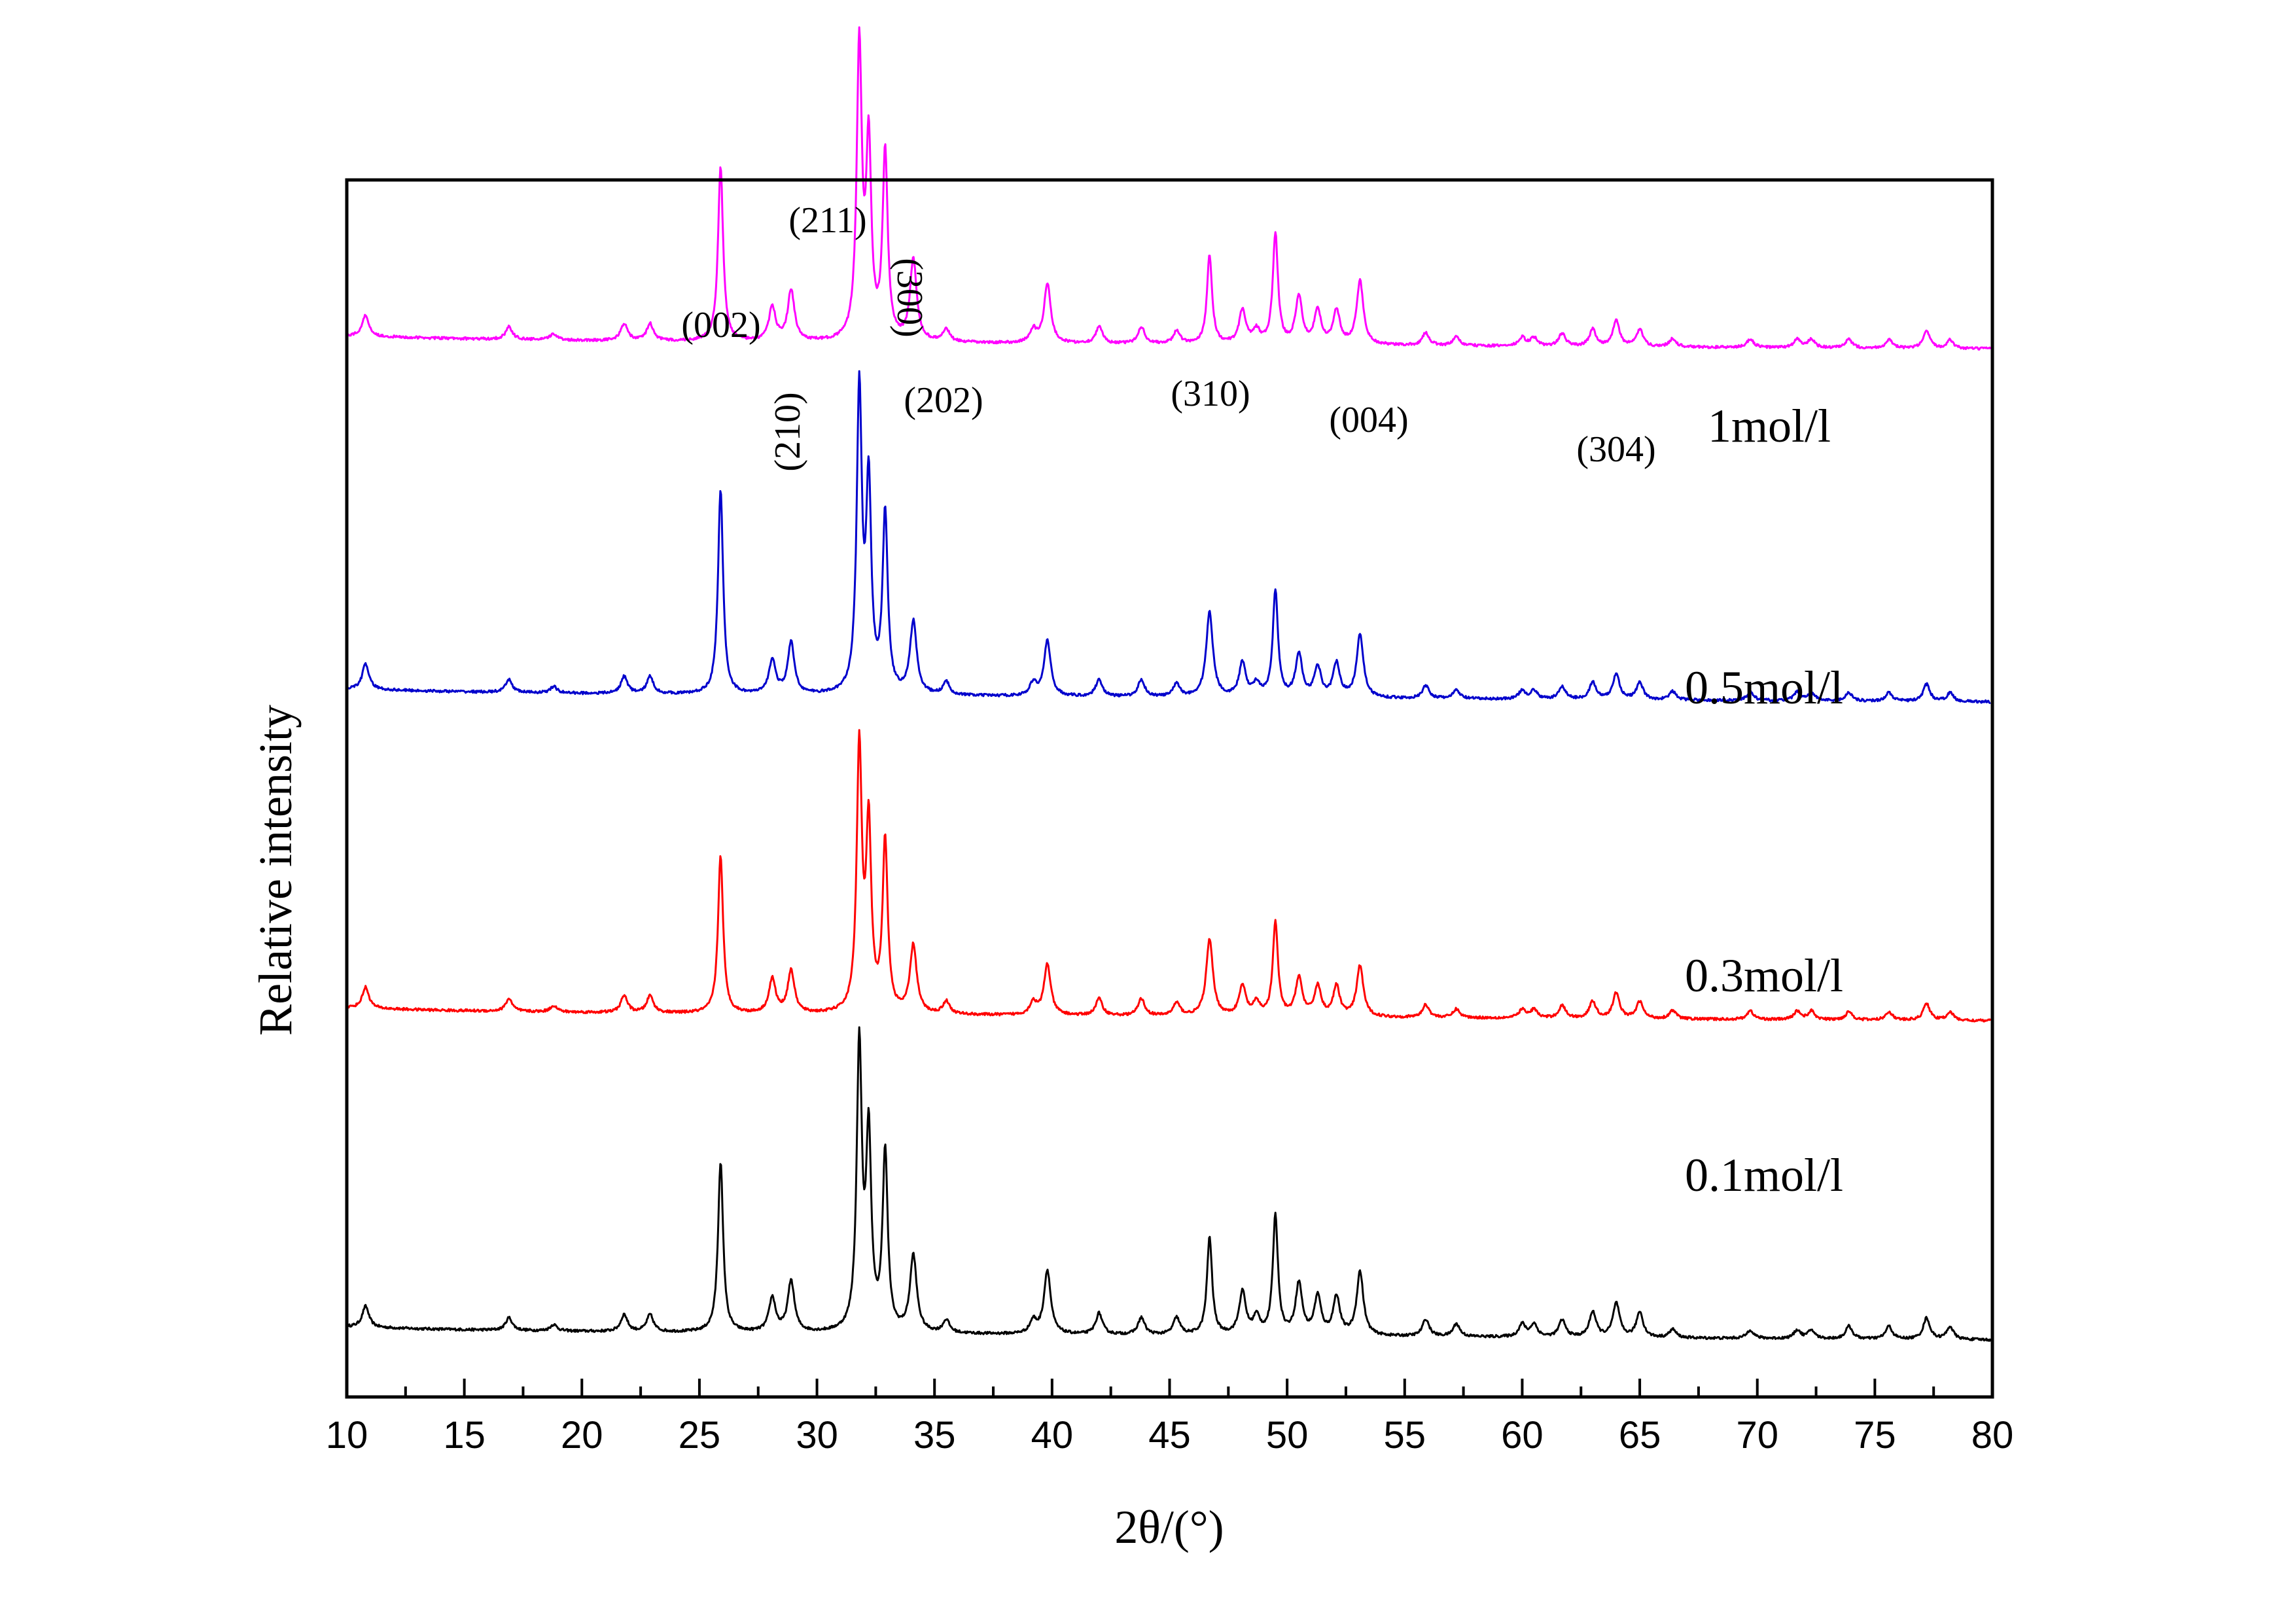  Describe the element at coordinates (1764, 975) in the screenshot. I see `series-label: 0.3mol/l` at that location.